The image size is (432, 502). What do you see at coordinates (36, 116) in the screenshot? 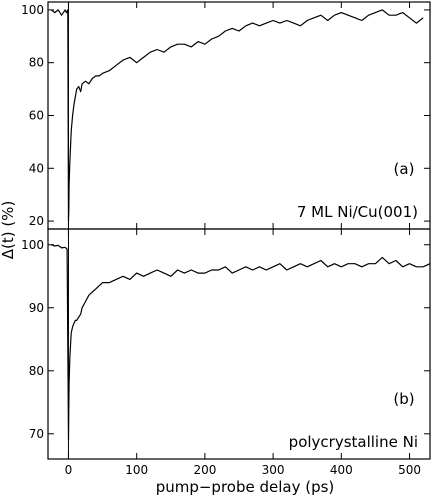
I see `y-tick-label: 60` at bounding box center [36, 116].